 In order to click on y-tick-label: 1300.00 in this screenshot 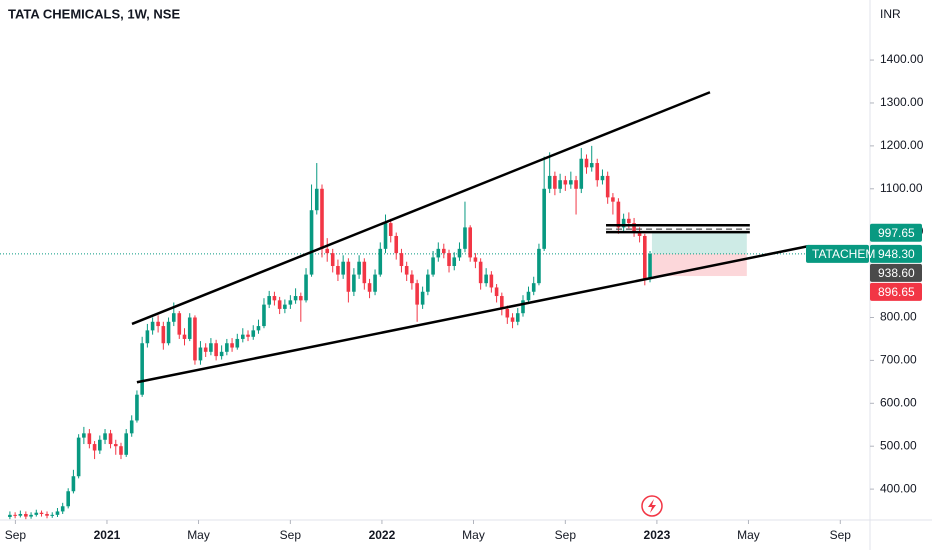, I will do `click(902, 102)`.